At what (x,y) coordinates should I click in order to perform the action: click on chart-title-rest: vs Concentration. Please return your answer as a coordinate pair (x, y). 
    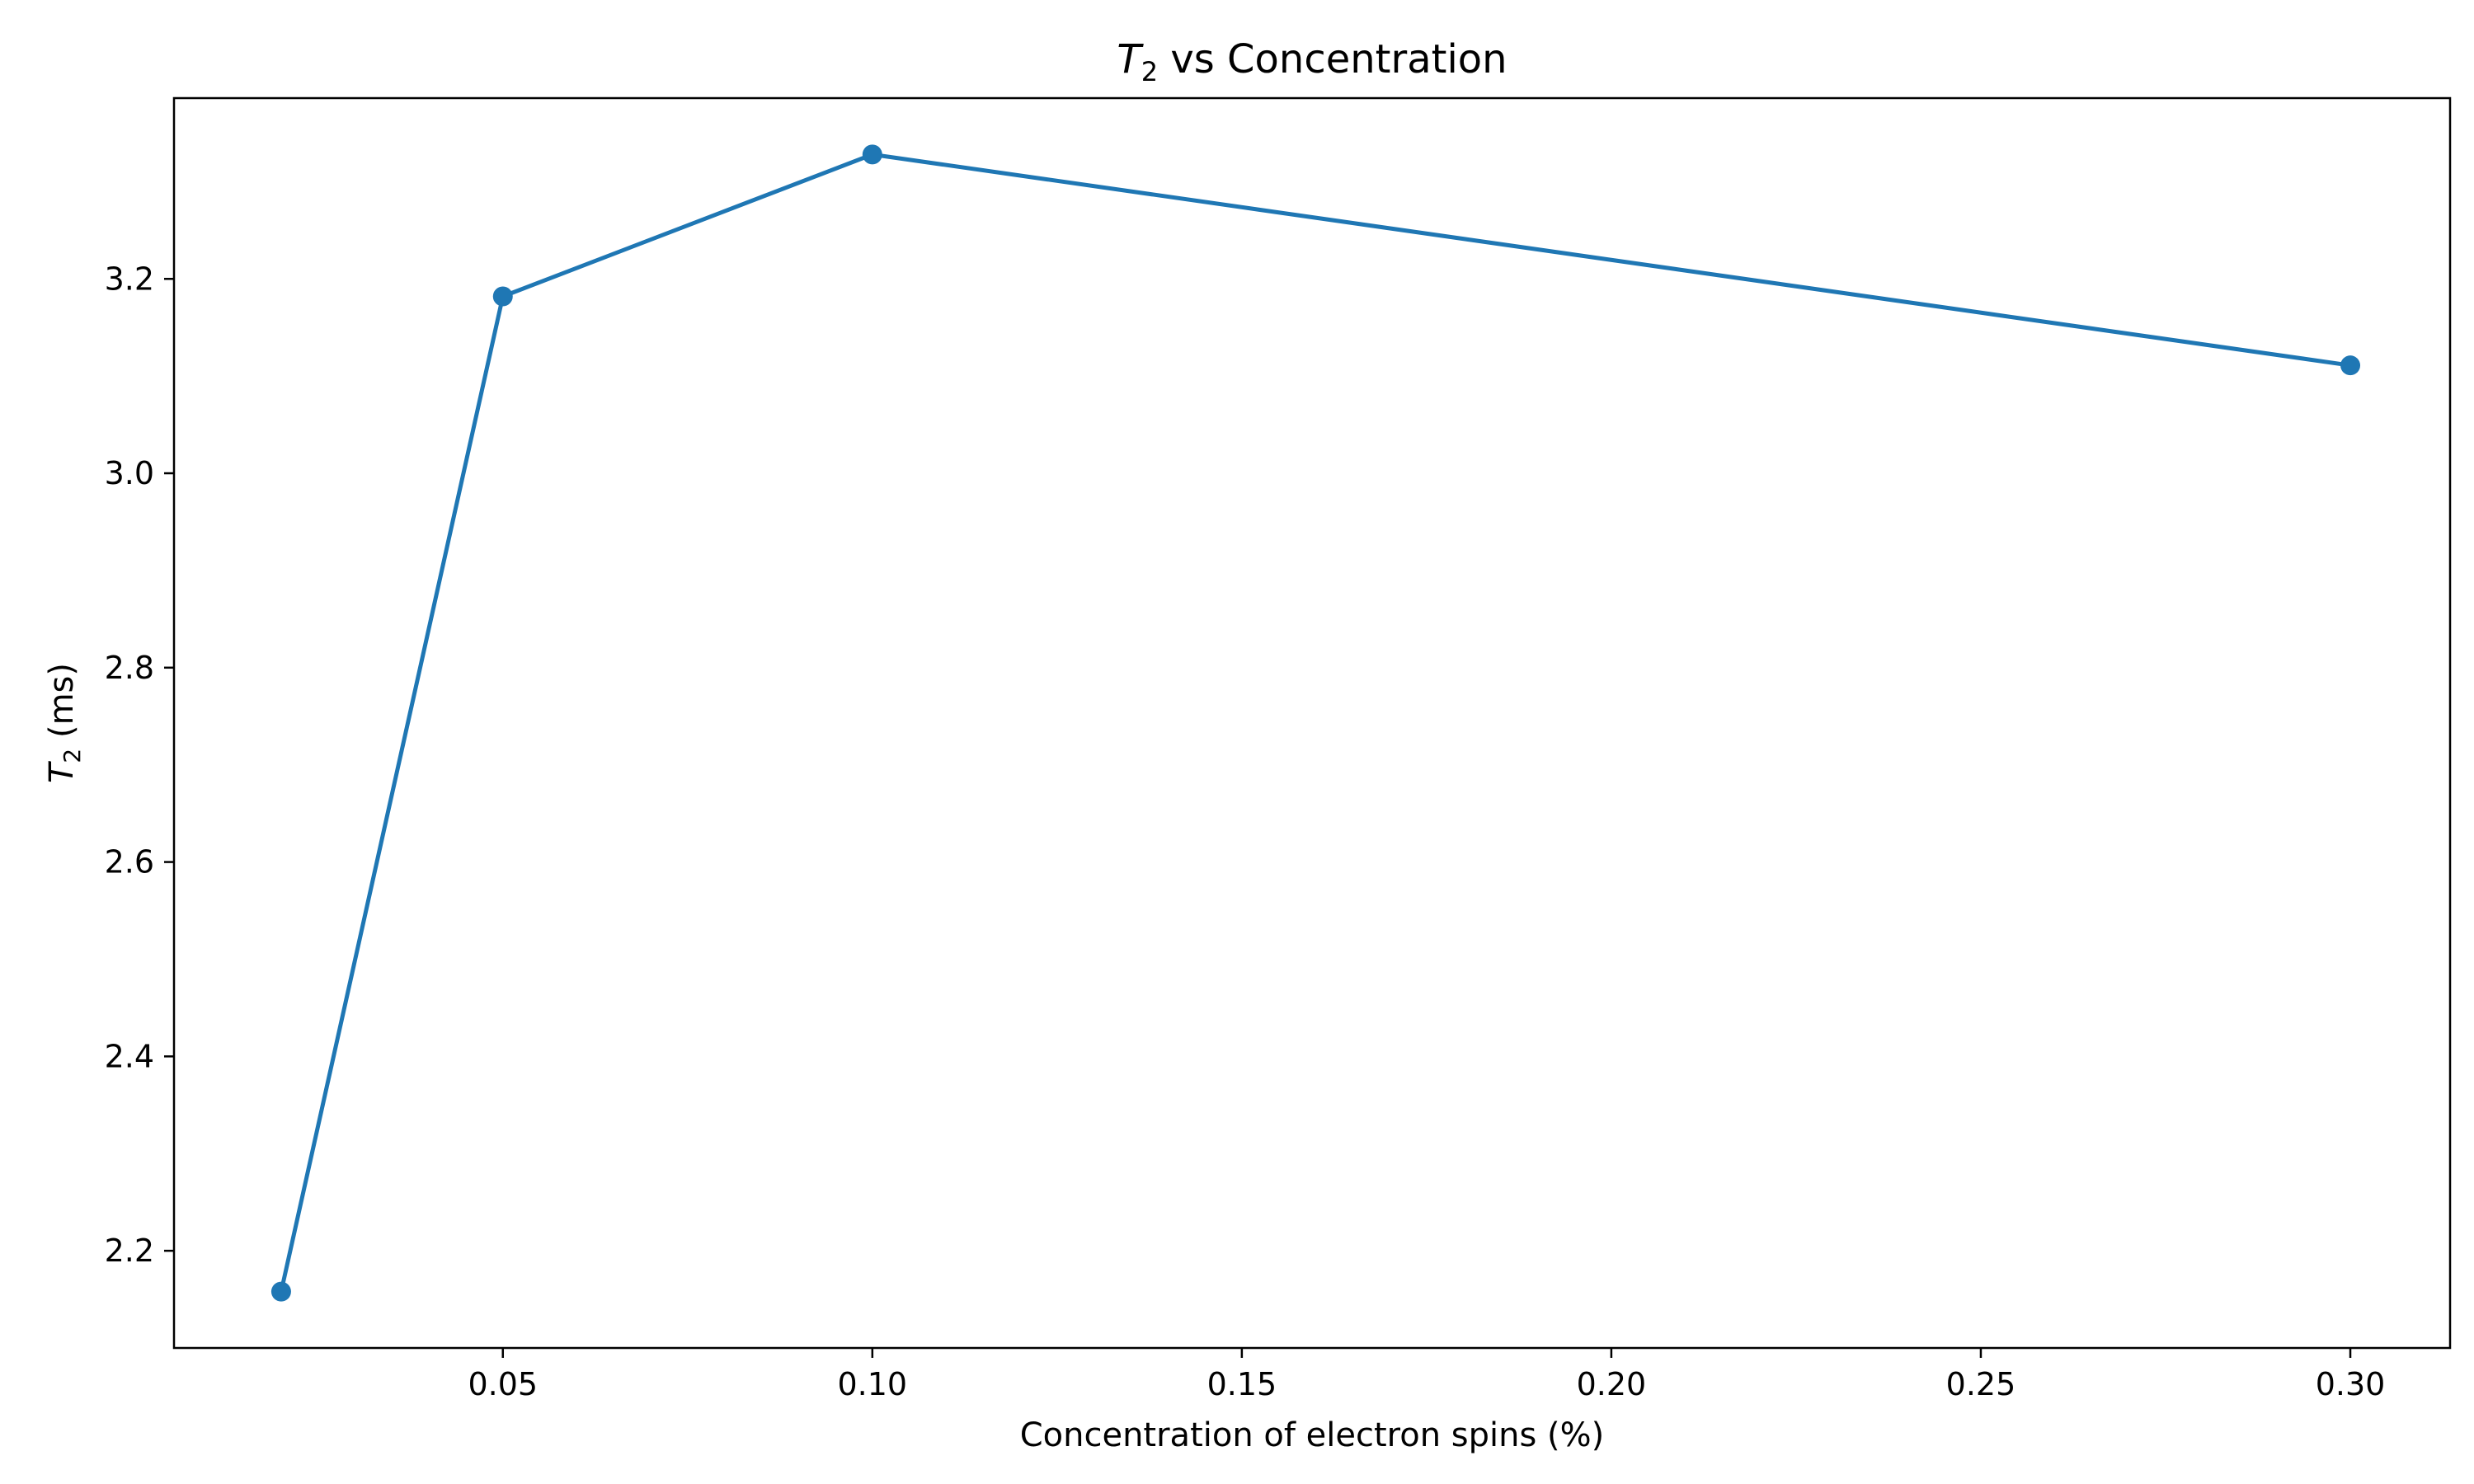
    Looking at the image, I should click on (1332, 59).